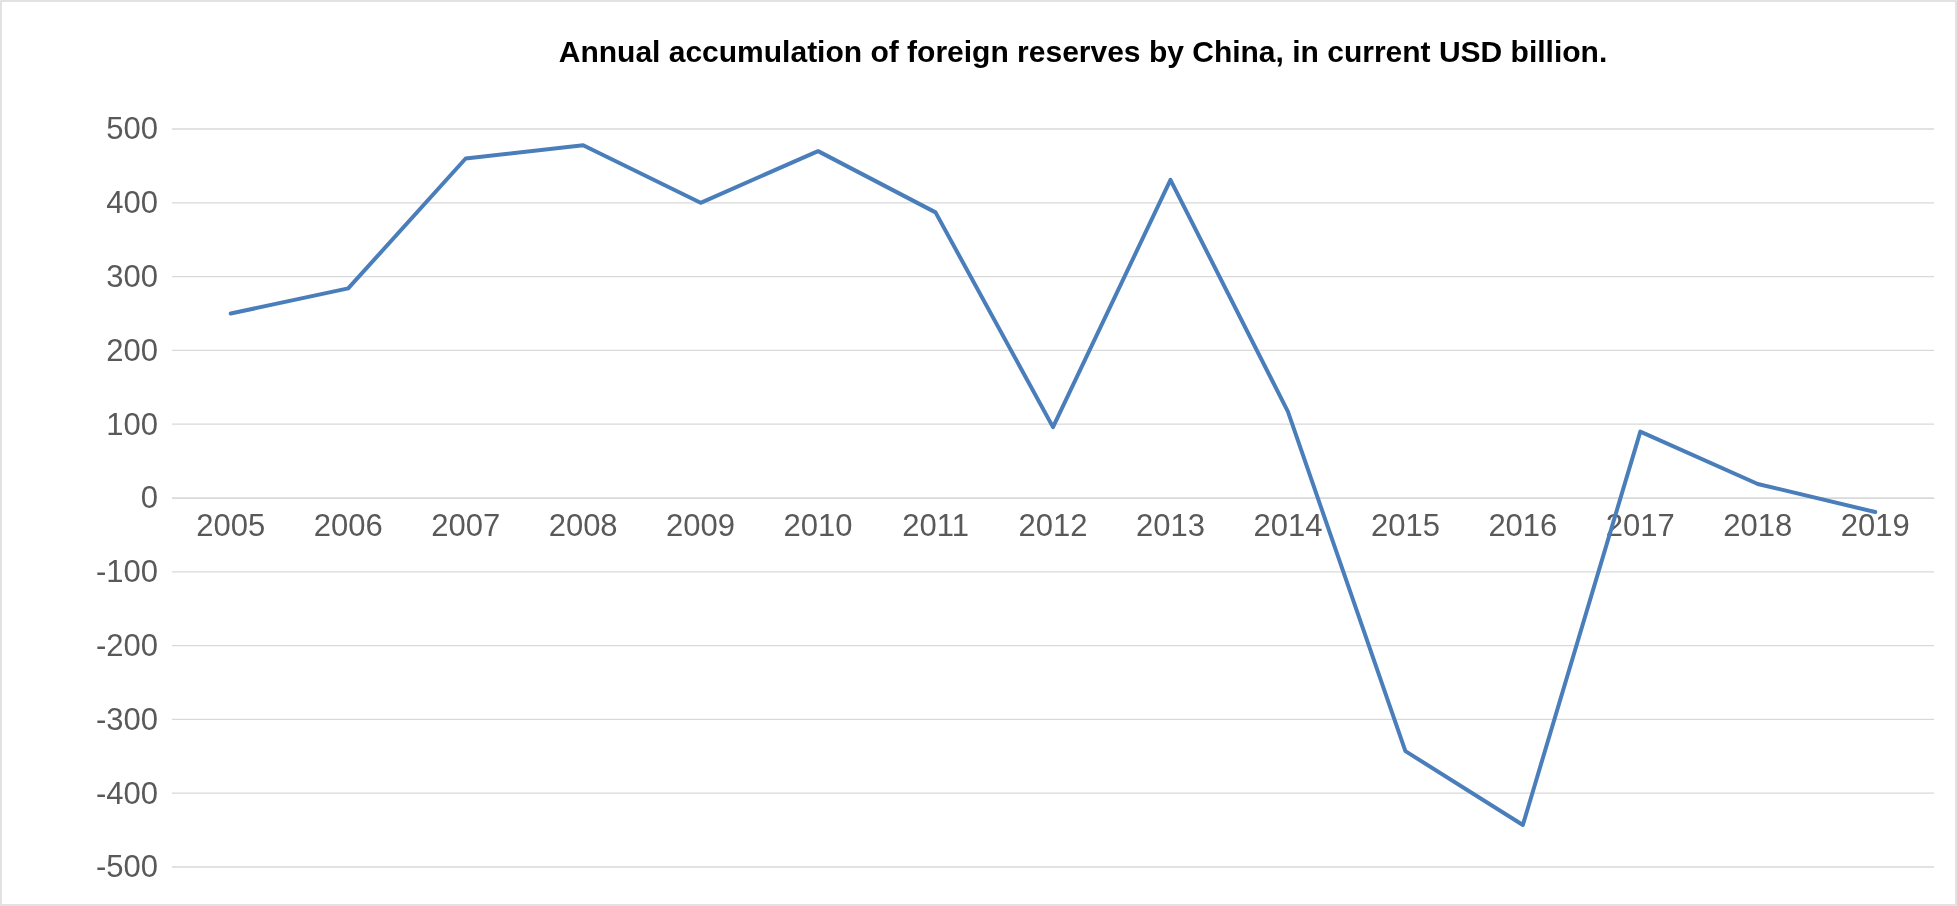 This screenshot has width=1957, height=906. I want to click on x-tick-label: 2005, so click(231, 526).